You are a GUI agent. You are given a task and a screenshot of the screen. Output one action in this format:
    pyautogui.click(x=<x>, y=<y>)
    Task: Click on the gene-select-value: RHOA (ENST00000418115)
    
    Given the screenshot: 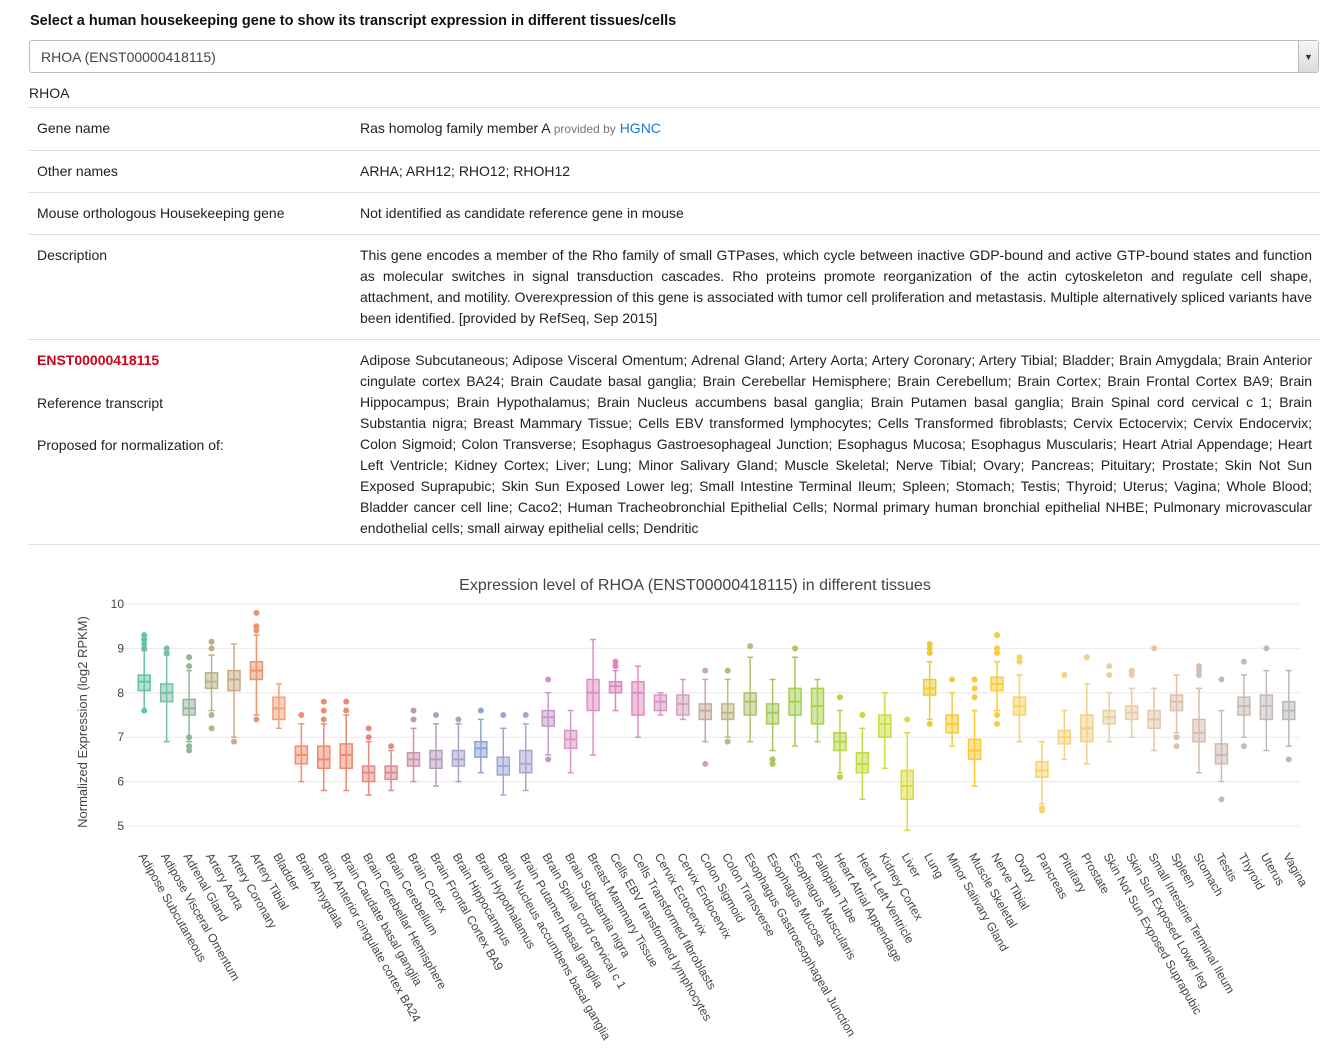 What is the action you would take?
    pyautogui.click(x=128, y=57)
    